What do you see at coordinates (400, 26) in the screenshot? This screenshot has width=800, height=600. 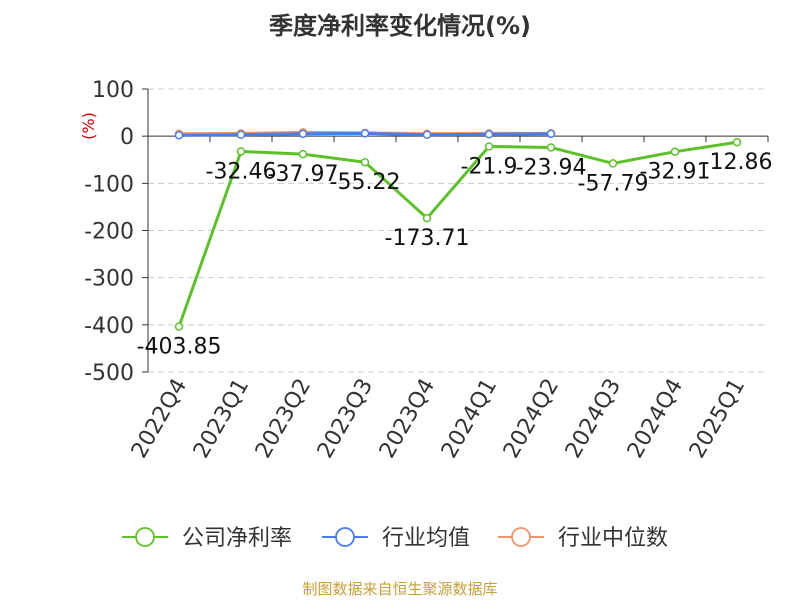 I see `chart-title: 季度净利率变化情况(%)` at bounding box center [400, 26].